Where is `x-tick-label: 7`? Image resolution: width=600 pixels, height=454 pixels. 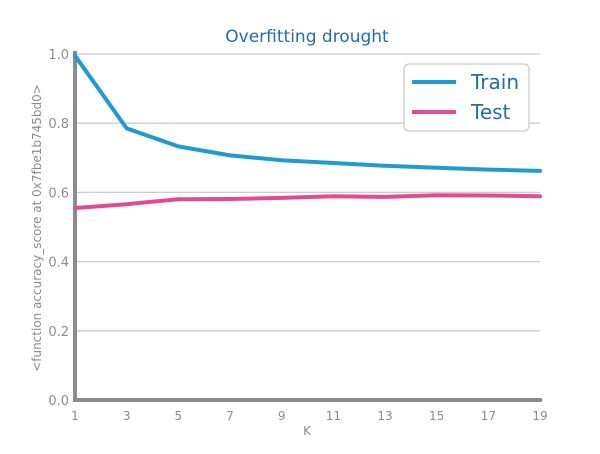 x-tick-label: 7 is located at coordinates (230, 416).